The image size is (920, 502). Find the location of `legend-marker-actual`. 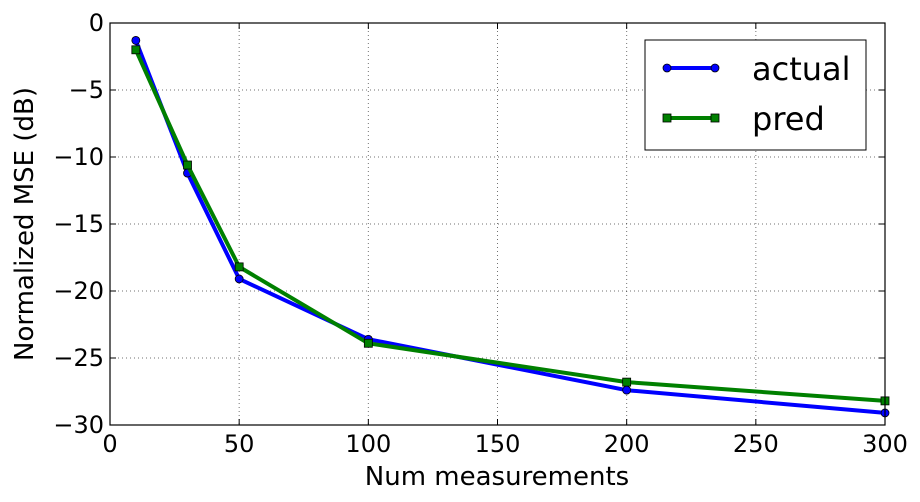

legend-marker-actual is located at coordinates (667, 68).